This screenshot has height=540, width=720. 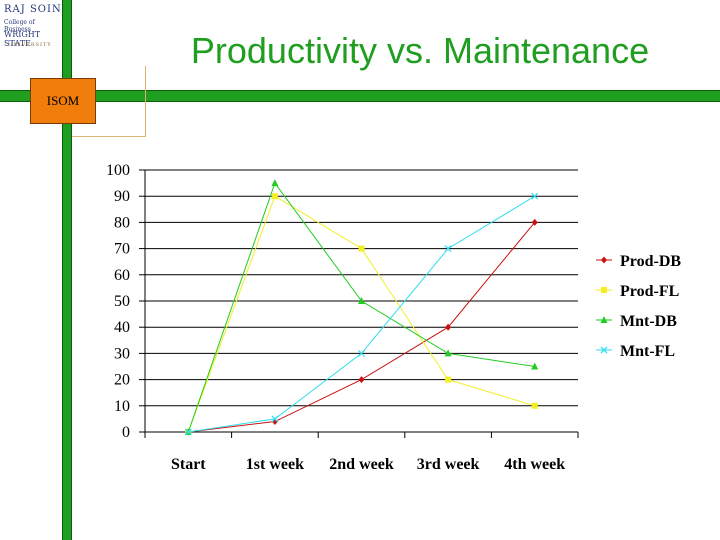 What do you see at coordinates (650, 261) in the screenshot?
I see `legend-label: Prod-DB` at bounding box center [650, 261].